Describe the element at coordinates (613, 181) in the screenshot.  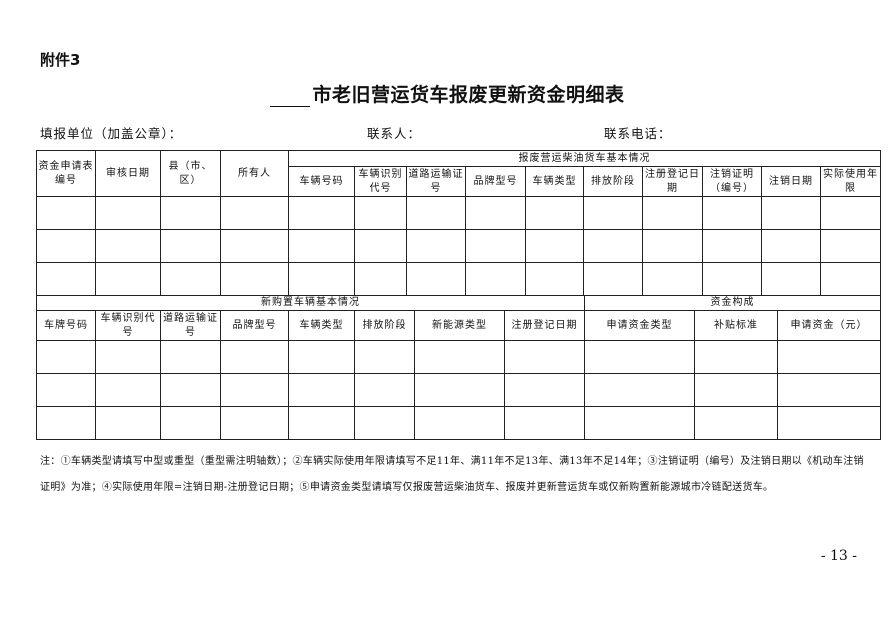
I see `header-cell: 排放阶段` at that location.